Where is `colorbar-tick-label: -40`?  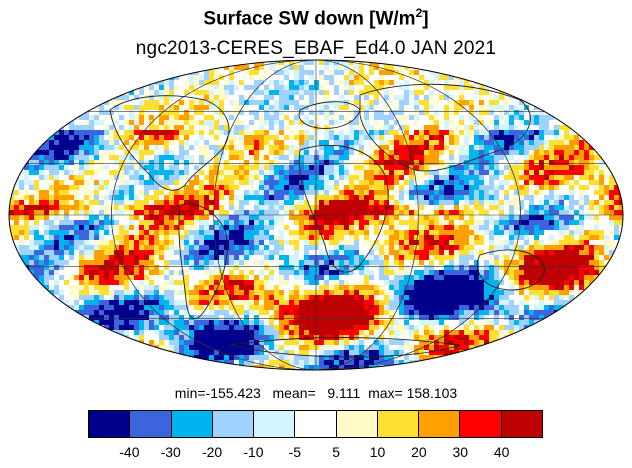 colorbar-tick-label: -40 is located at coordinates (129, 452).